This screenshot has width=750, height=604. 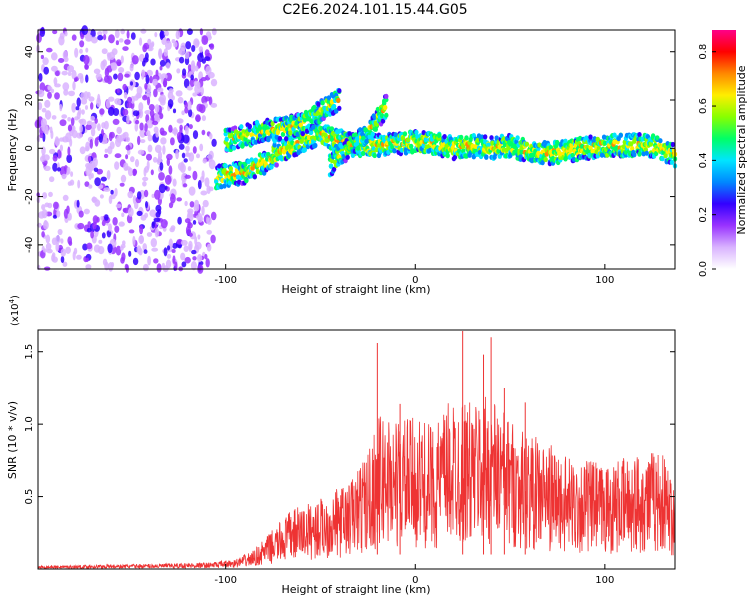 I want to click on snr-xlabel: Height of straight line (km), so click(x=355, y=589).